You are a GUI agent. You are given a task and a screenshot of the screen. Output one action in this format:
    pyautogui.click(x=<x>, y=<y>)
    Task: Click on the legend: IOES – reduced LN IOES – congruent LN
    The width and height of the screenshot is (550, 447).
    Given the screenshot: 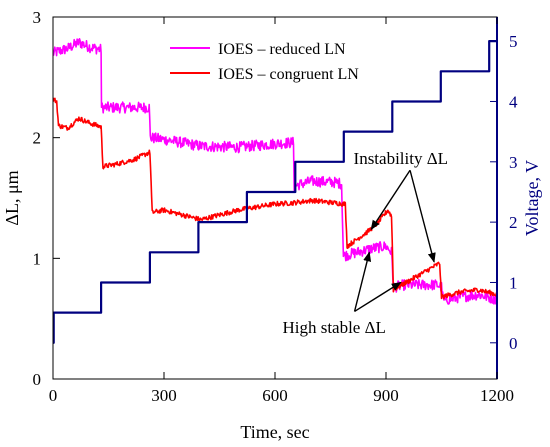 What is the action you would take?
    pyautogui.click(x=264, y=62)
    